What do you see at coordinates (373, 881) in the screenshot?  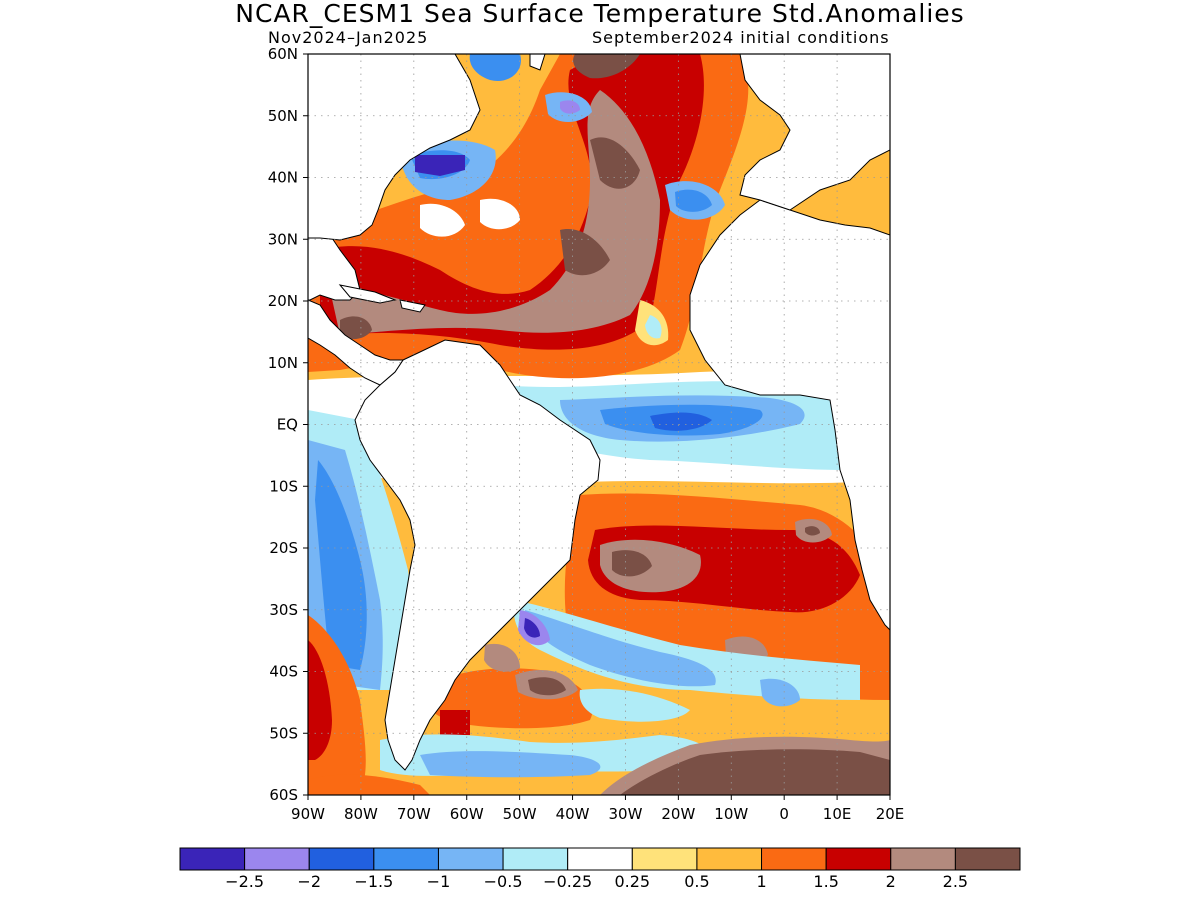 I see `colorbar-label: −1.5` at bounding box center [373, 881].